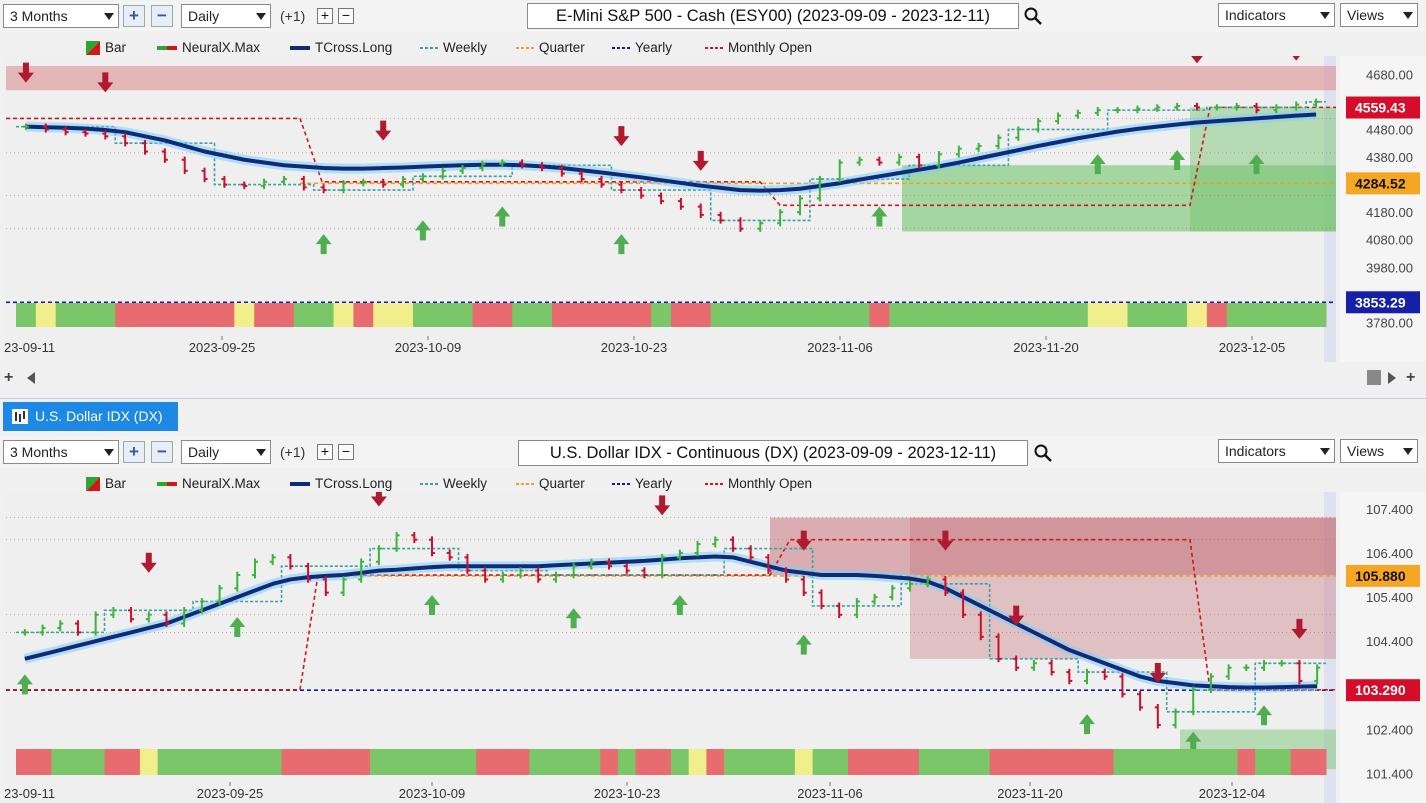  Describe the element at coordinates (1389, 240) in the screenshot. I see `y-tick-label: 4080.00` at that location.